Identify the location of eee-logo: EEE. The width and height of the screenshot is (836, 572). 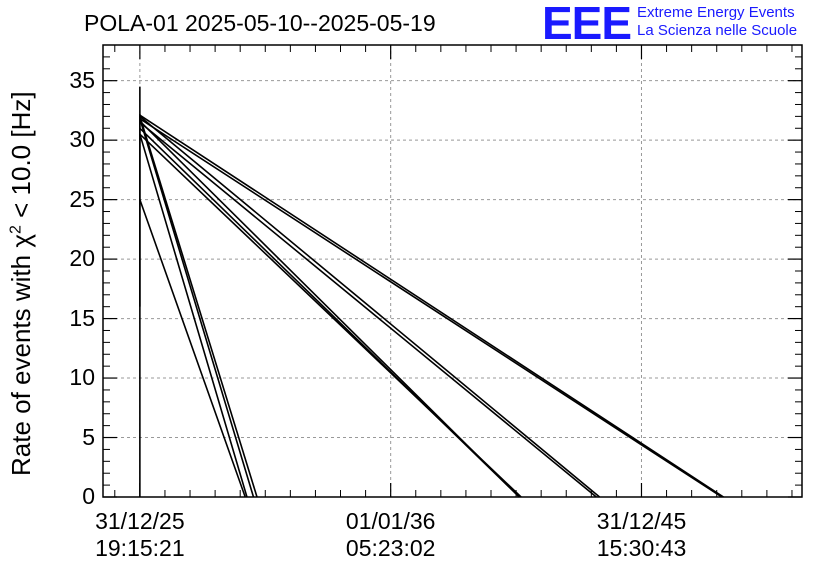
(587, 24).